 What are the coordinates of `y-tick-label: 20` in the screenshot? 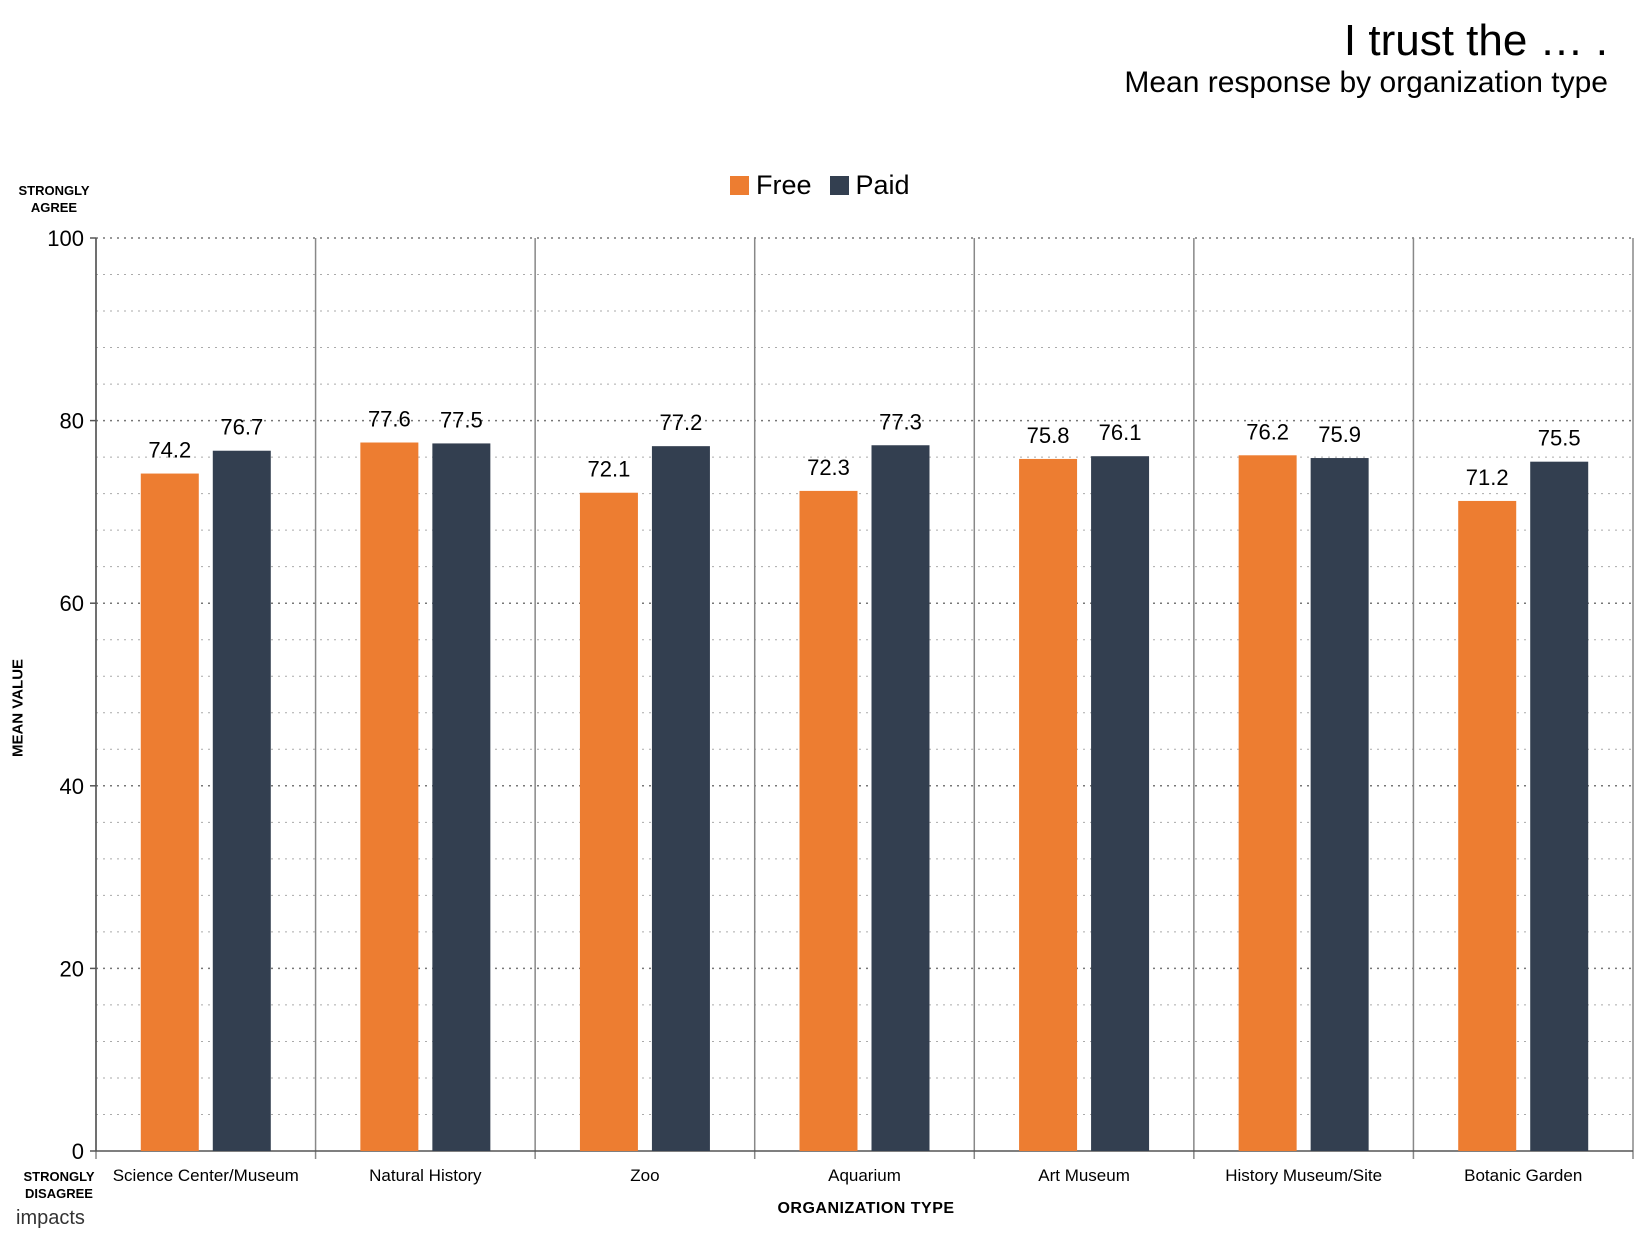 It's located at (72, 968).